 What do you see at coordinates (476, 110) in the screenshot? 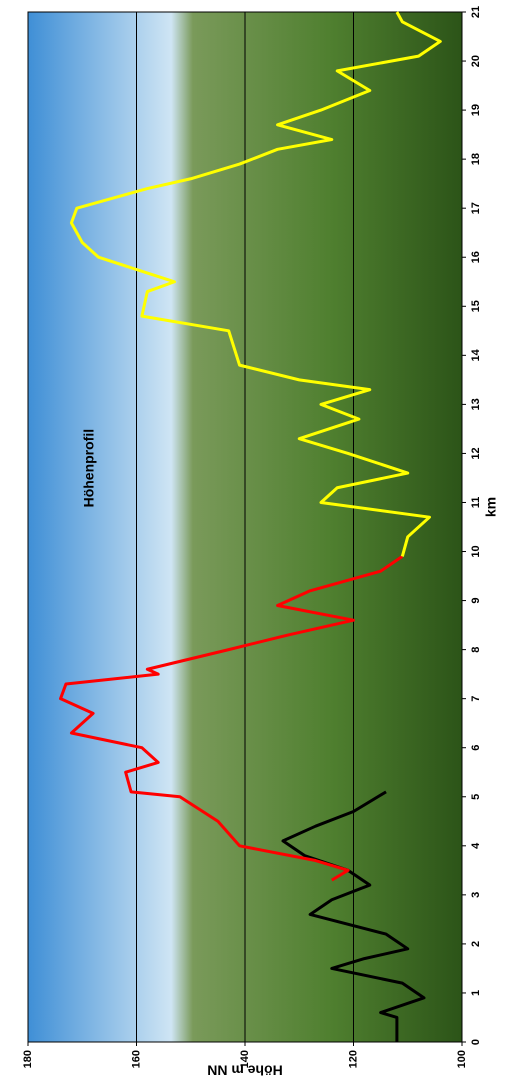
I see `x-tick-label: 19` at bounding box center [476, 110].